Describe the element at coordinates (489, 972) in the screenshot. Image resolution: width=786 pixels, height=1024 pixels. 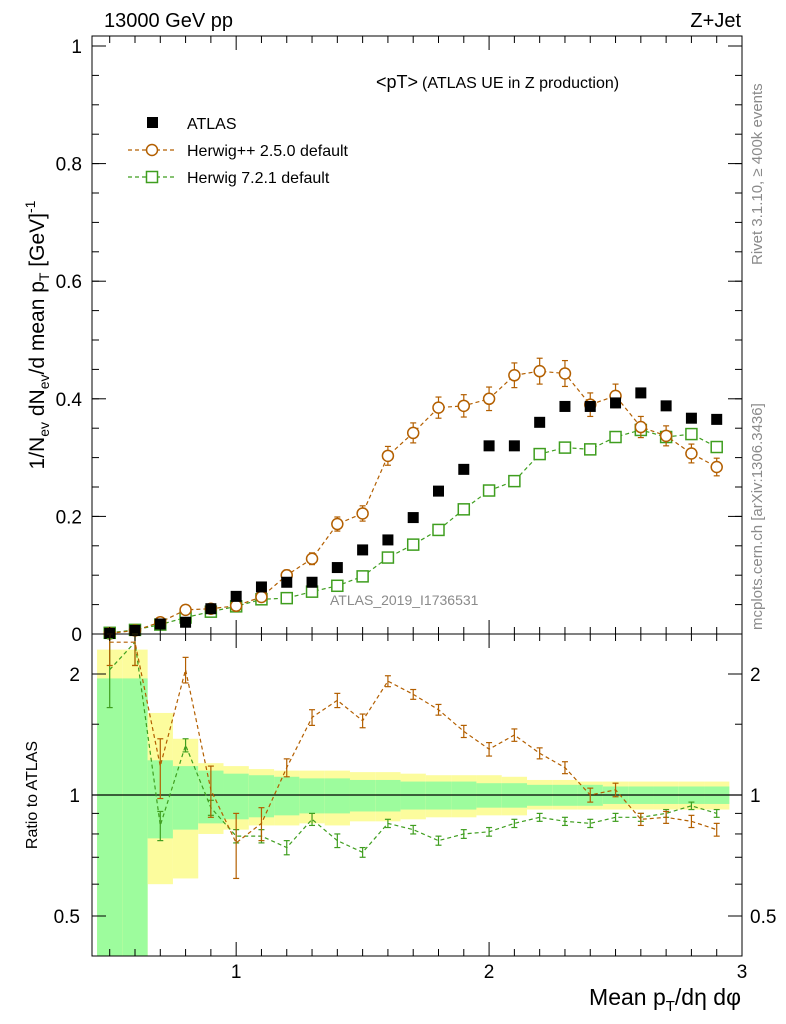
I see `x-tick-label: 2` at that location.